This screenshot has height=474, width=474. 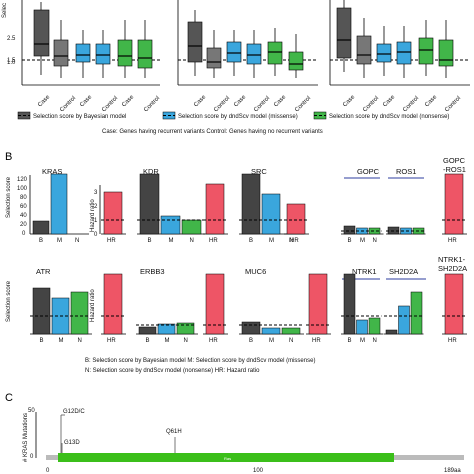 What do you see at coordinates (452, 241) in the screenshot?
I see `gopc-ros1-hr-xlabel: HR` at bounding box center [452, 241].